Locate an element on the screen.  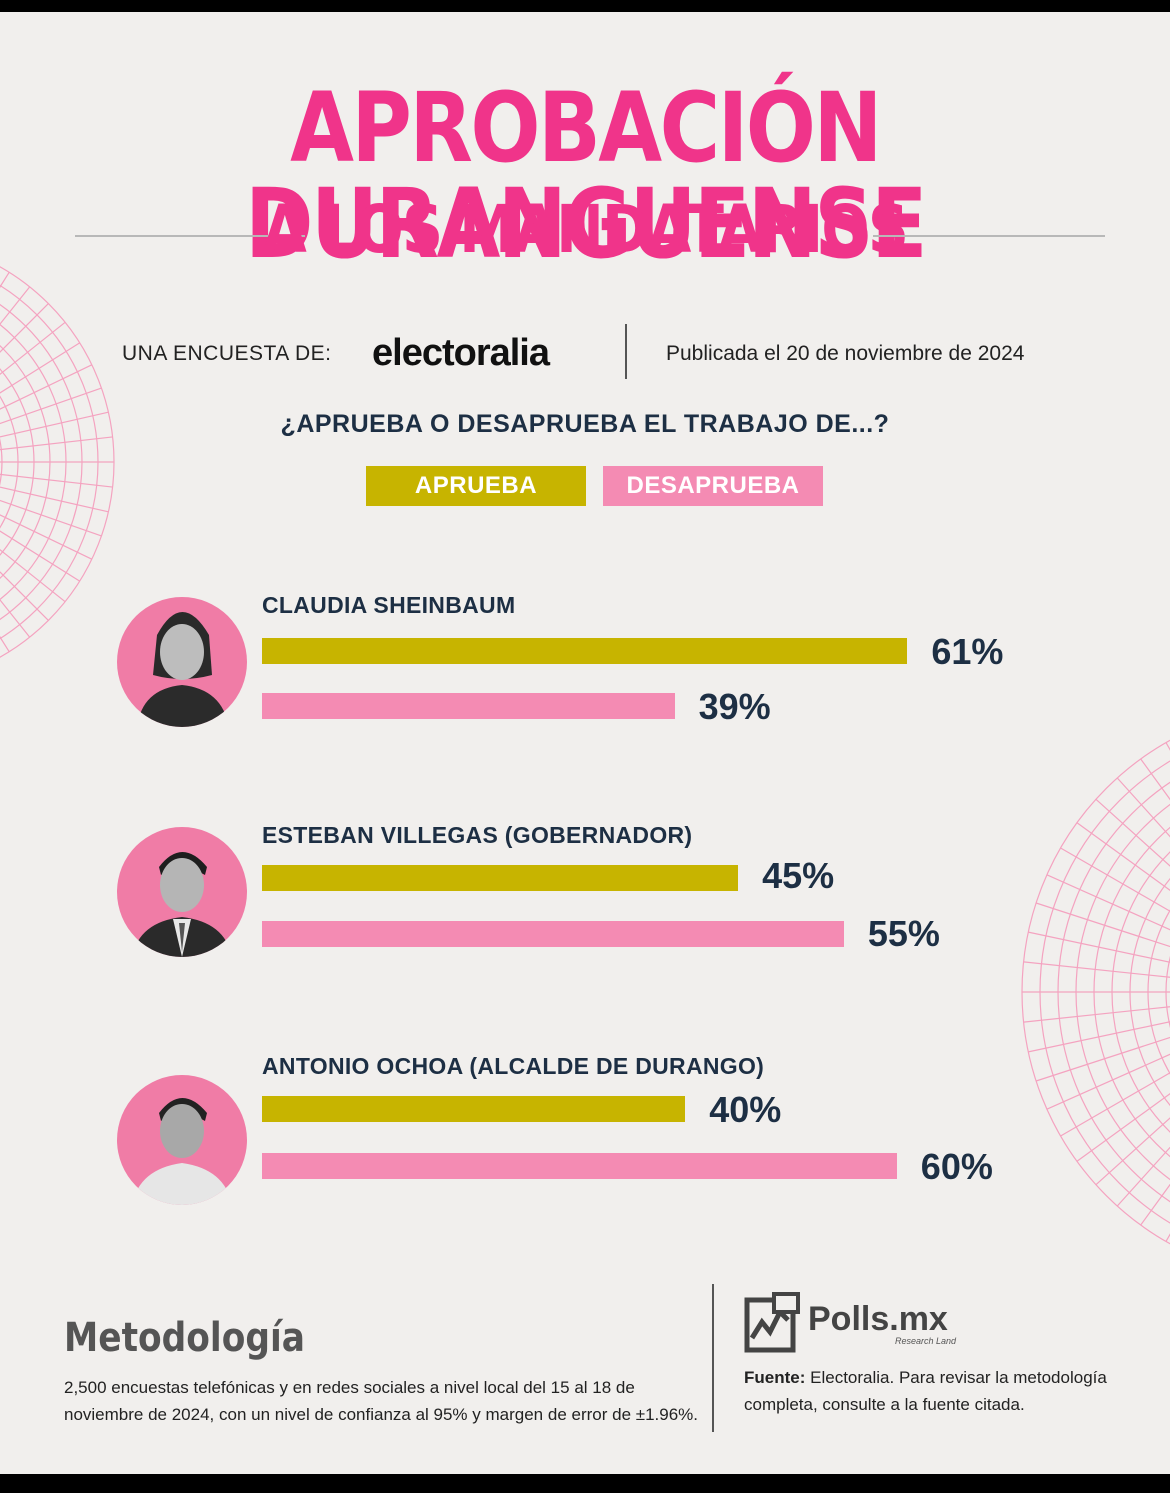
bar-disapprove-sheinbaum is located at coordinates (468, 706).